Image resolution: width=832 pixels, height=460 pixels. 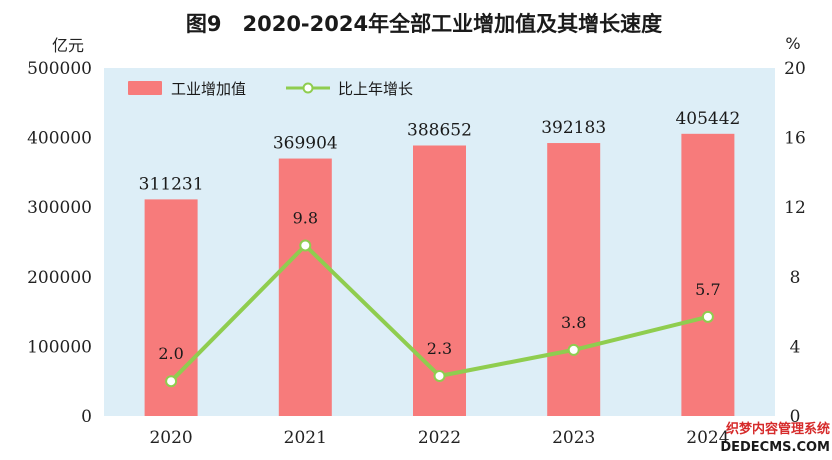 What do you see at coordinates (795, 139) in the screenshot?
I see `y2-tick-label: 16` at bounding box center [795, 139].